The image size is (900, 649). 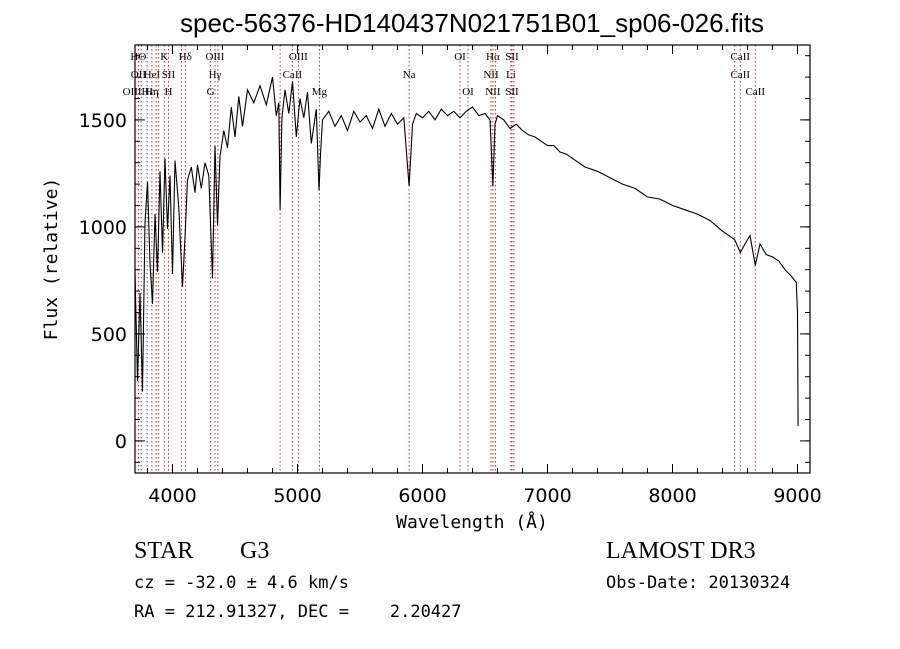 I want to click on x-tick-label: 6000, so click(x=422, y=496).